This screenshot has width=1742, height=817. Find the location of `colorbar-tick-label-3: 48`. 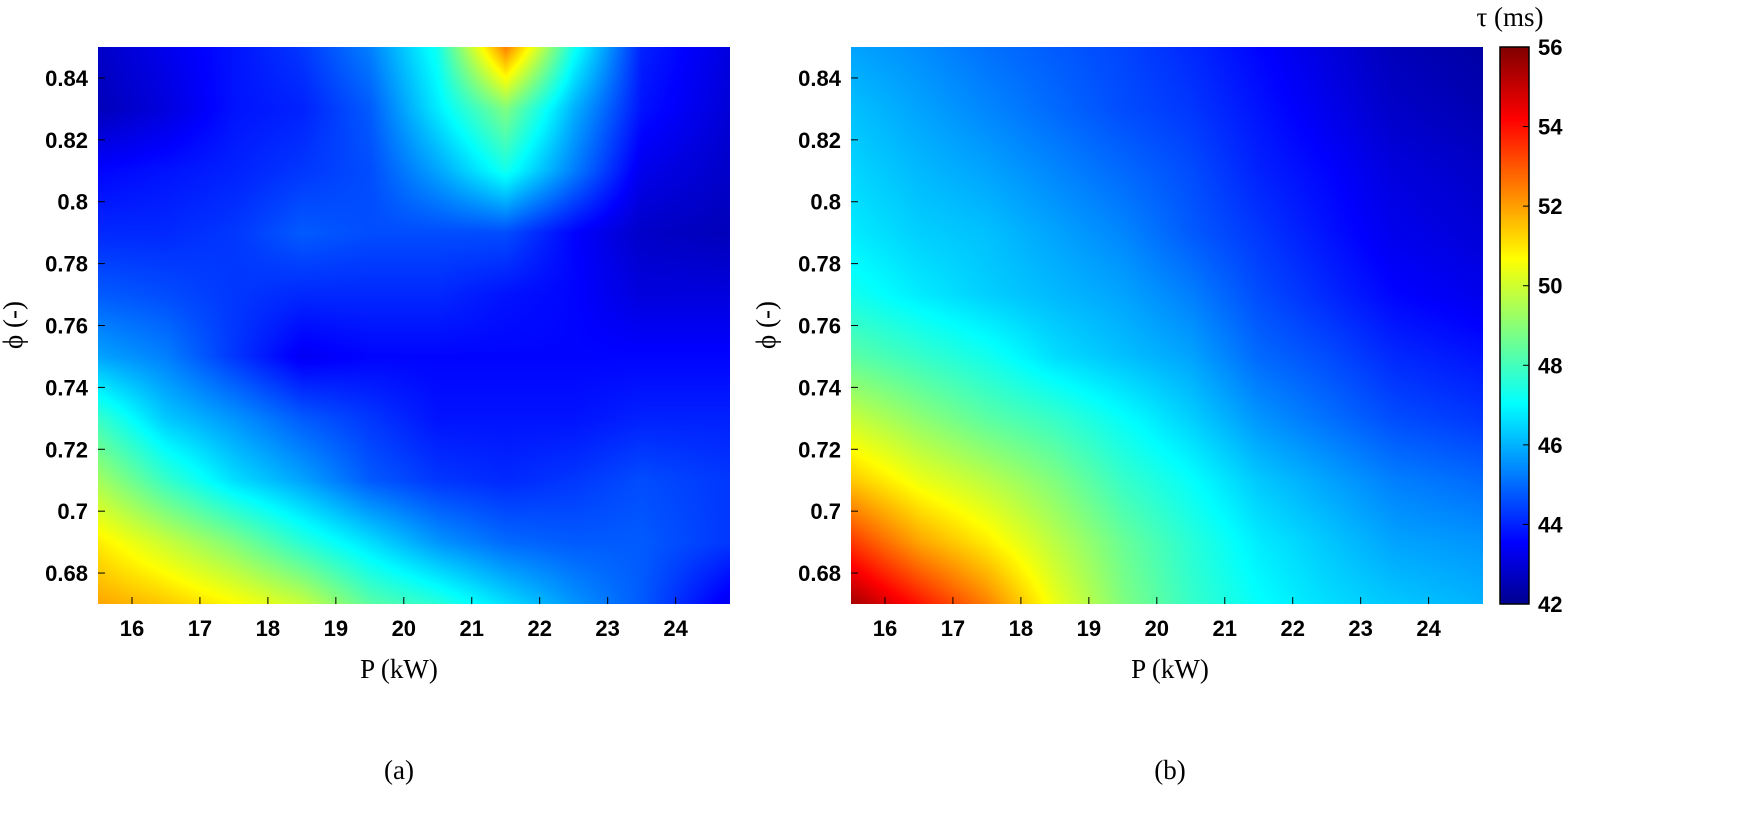

colorbar-tick-label-3: 48 is located at coordinates (1550, 365).